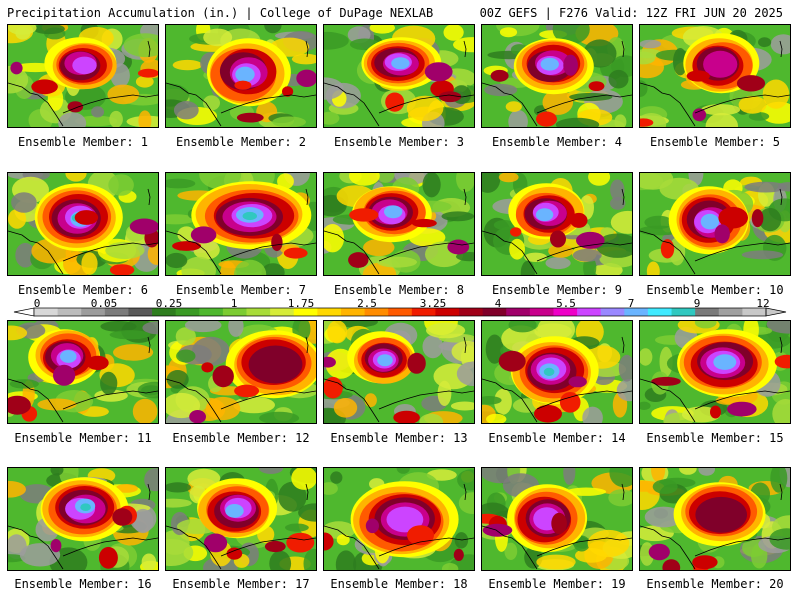 The height and width of the screenshot is (600, 800). I want to click on color-scale-legend, so click(400, 312).